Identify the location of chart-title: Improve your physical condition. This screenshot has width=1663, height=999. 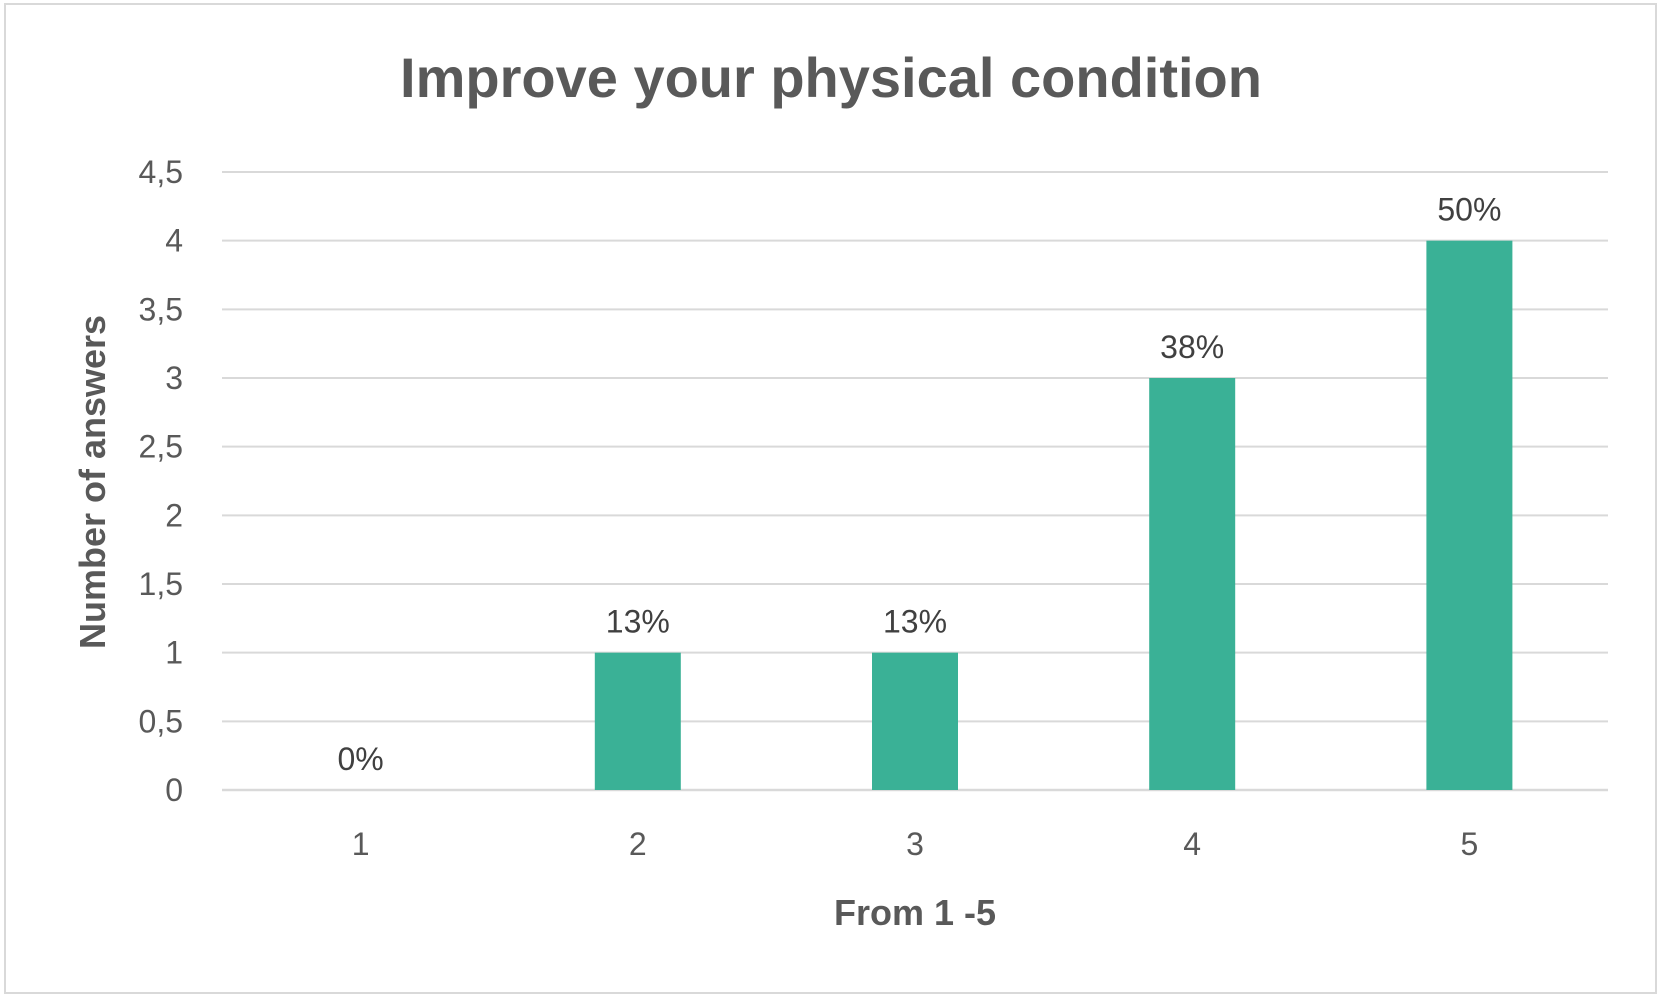
(831, 77).